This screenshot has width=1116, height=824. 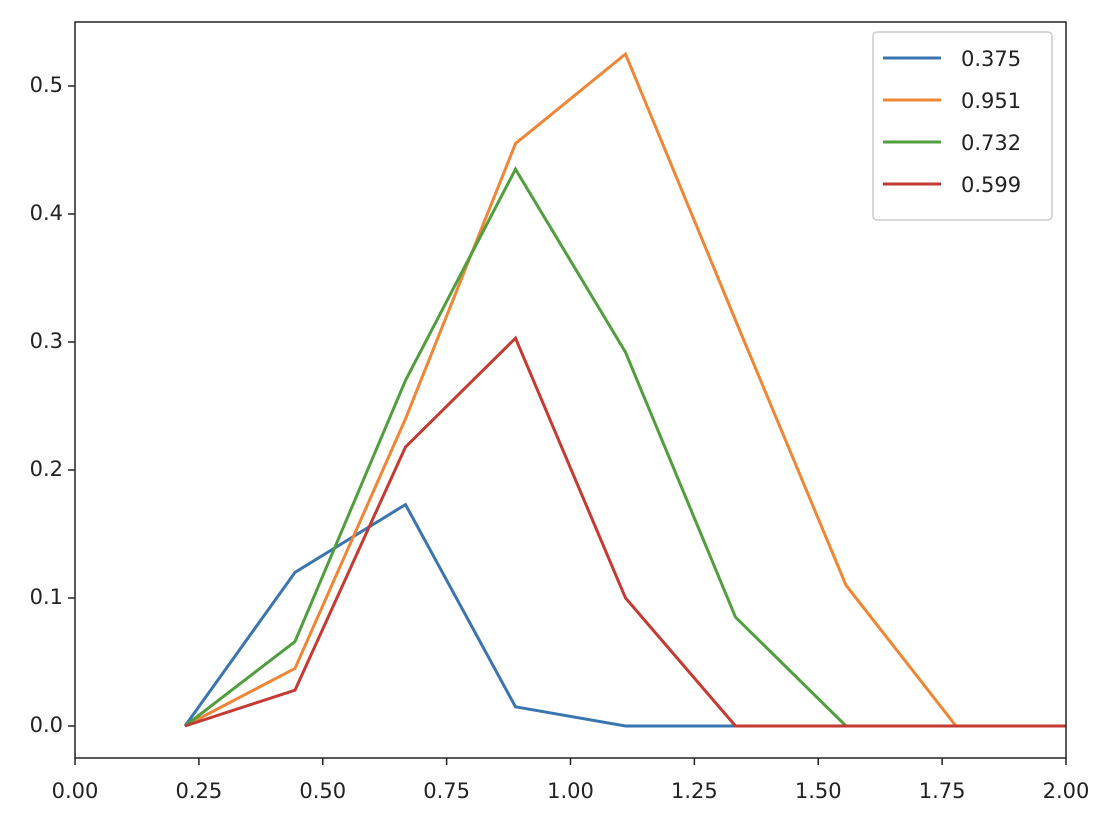 What do you see at coordinates (46, 469) in the screenshot?
I see `y-tick-label: 0.2` at bounding box center [46, 469].